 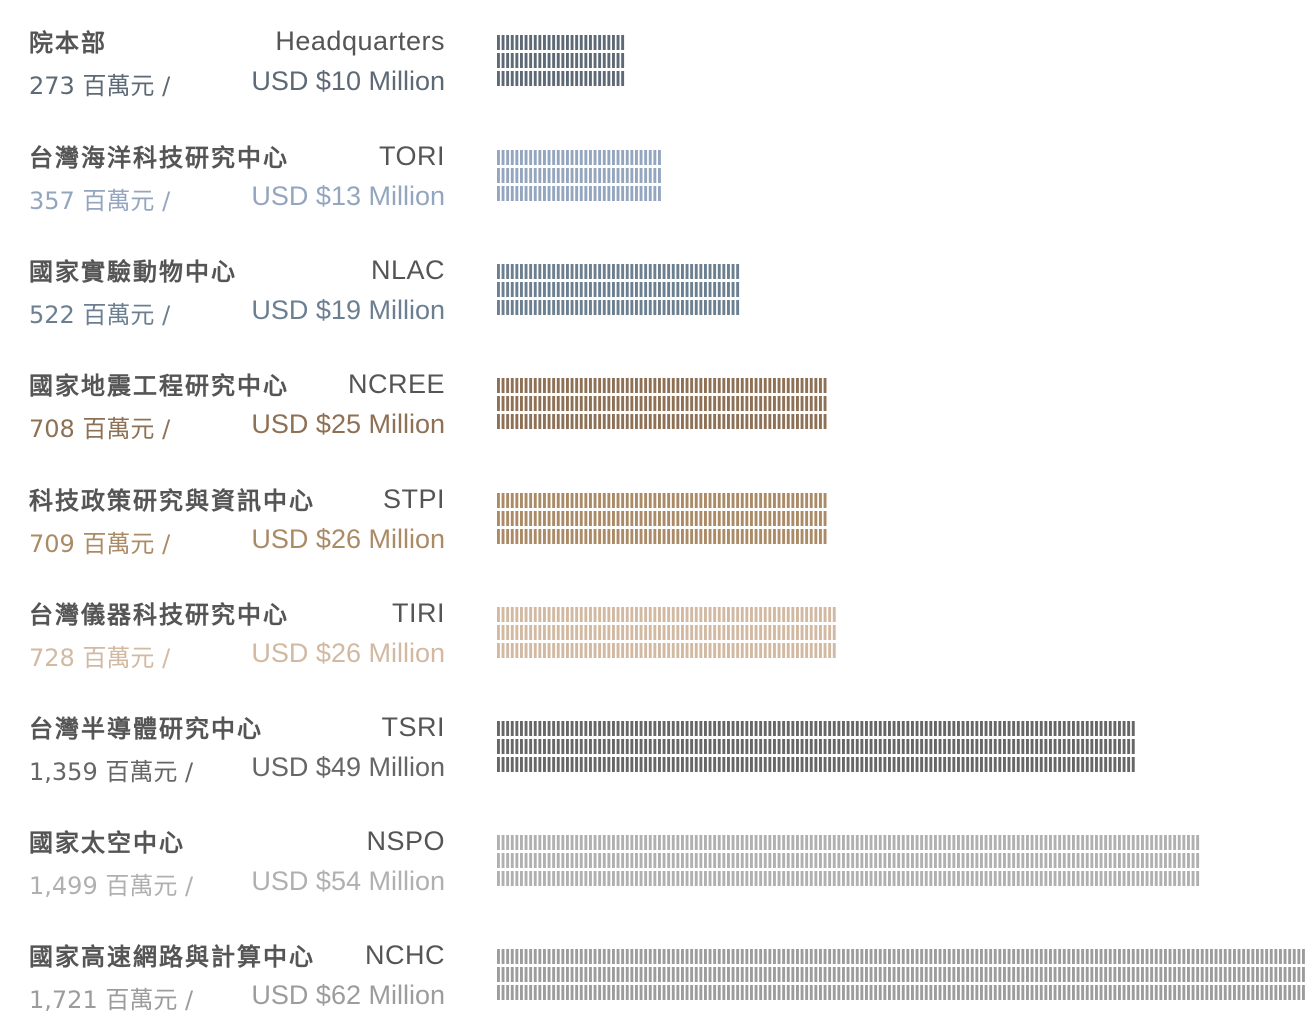 What do you see at coordinates (360, 41) in the screenshot?
I see `category-label-en: Headquarters` at bounding box center [360, 41].